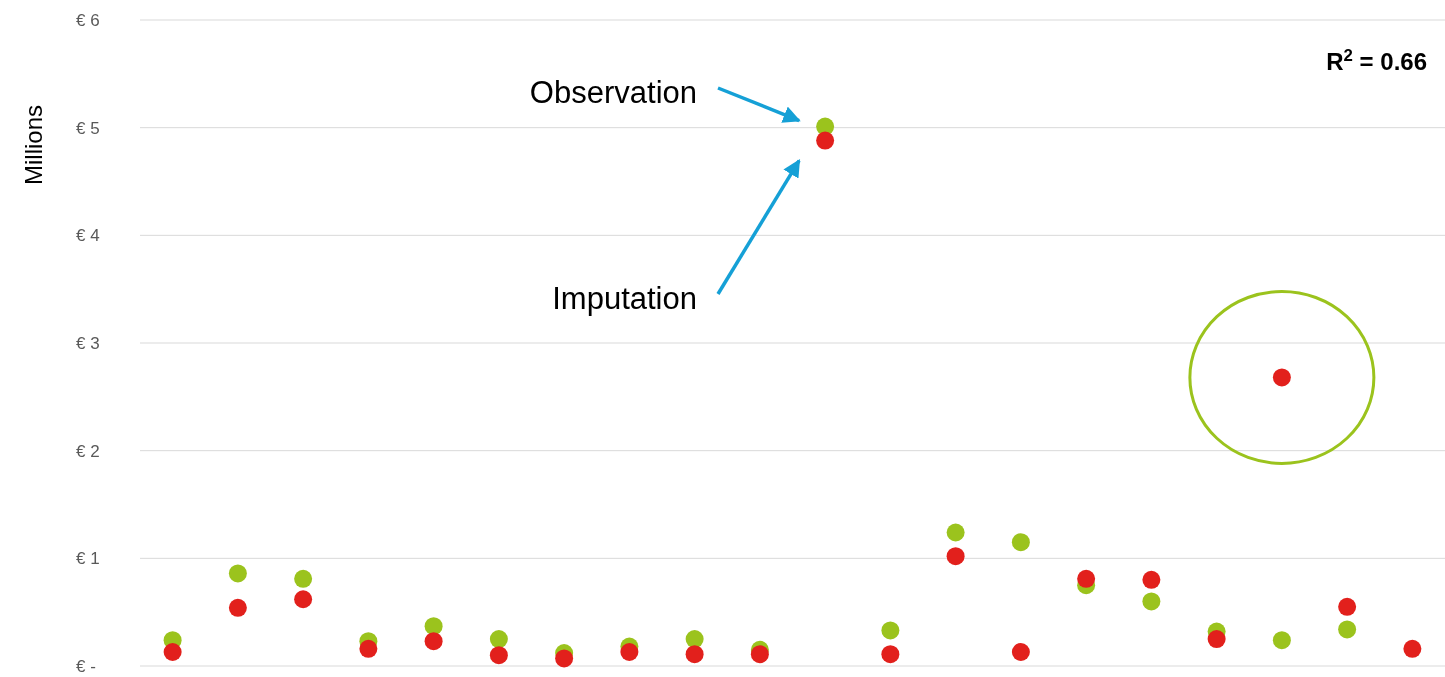 Image resolution: width=1445 pixels, height=677 pixels. What do you see at coordinates (88, 20) in the screenshot?
I see `y-tick-label: € 6` at bounding box center [88, 20].